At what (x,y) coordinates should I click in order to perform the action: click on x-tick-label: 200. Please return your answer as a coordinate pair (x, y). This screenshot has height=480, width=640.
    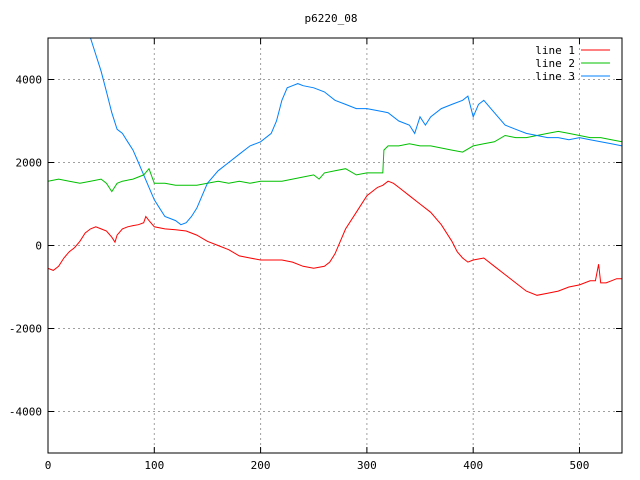
    Looking at the image, I should click on (261, 465).